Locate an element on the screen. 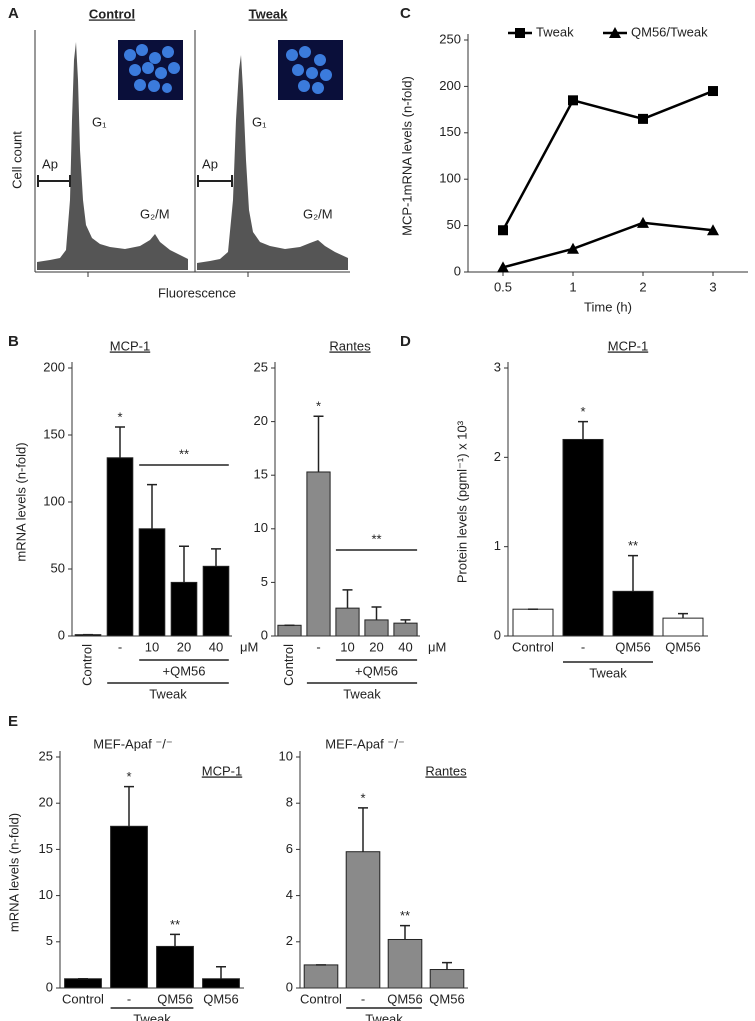 Image resolution: width=755 pixels, height=1021 pixels. y-tick-label: 3 is located at coordinates (497, 366).